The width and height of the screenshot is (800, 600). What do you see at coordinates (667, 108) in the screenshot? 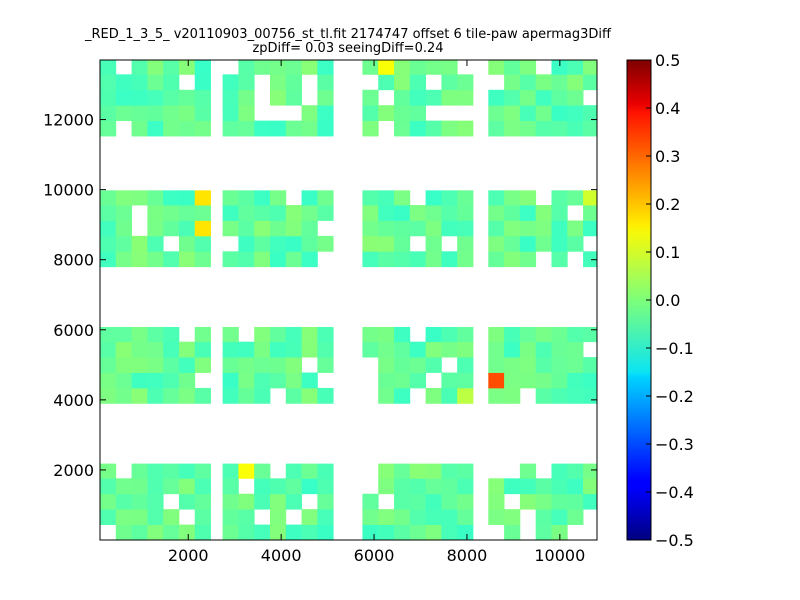
I see `colorbar-tick-label: 0.4` at bounding box center [667, 108].